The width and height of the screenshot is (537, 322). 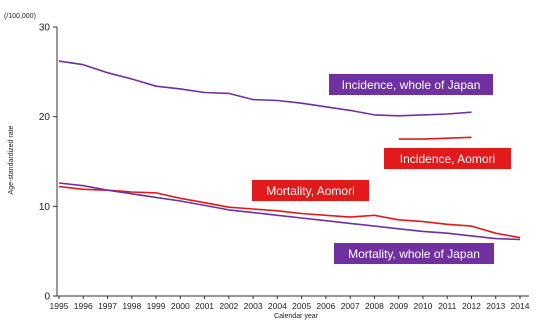 I want to click on x-tick-label: 2000, so click(x=180, y=306).